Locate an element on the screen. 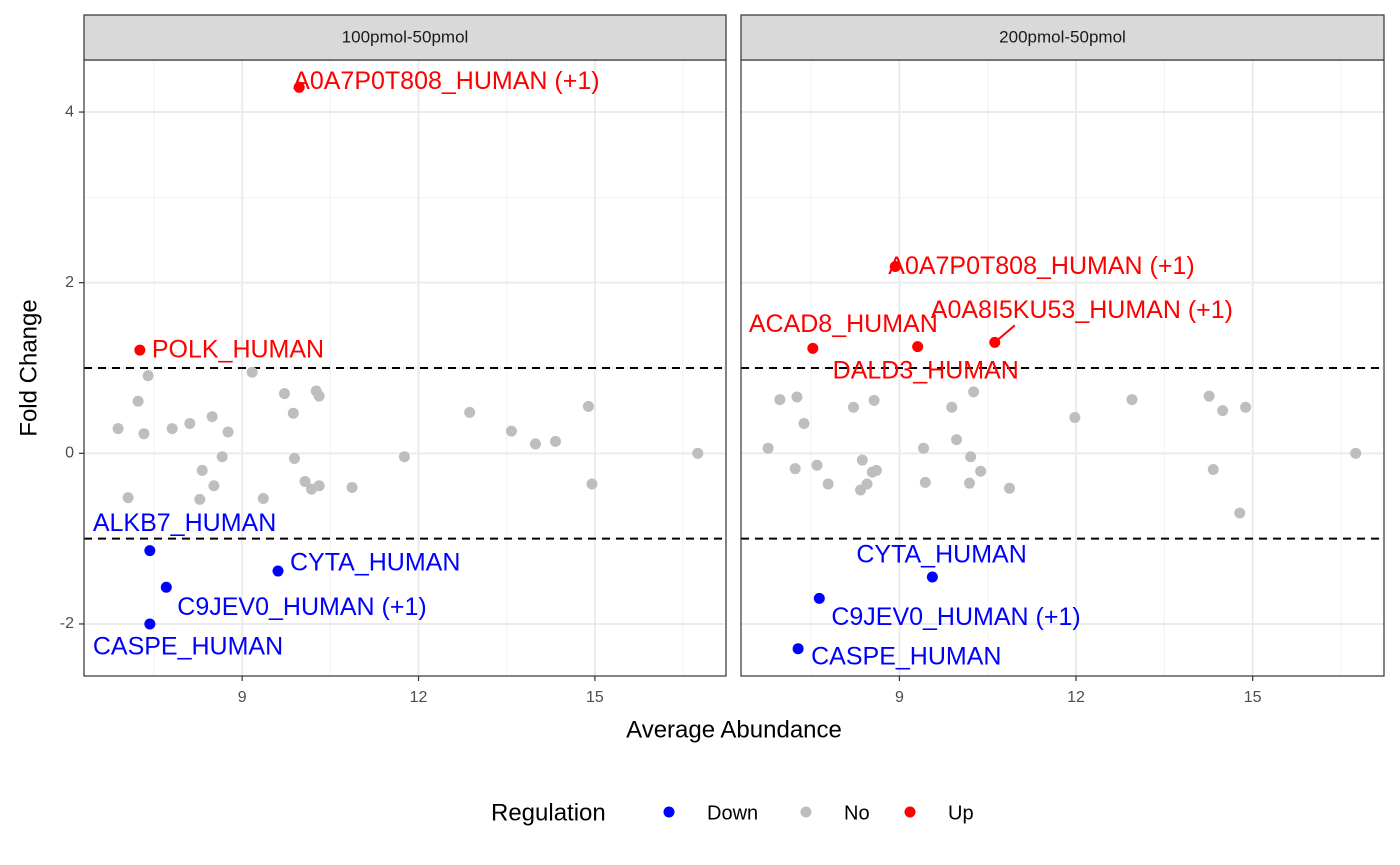 The height and width of the screenshot is (865, 1400). point-label: POLK_HUMAN is located at coordinates (238, 350).